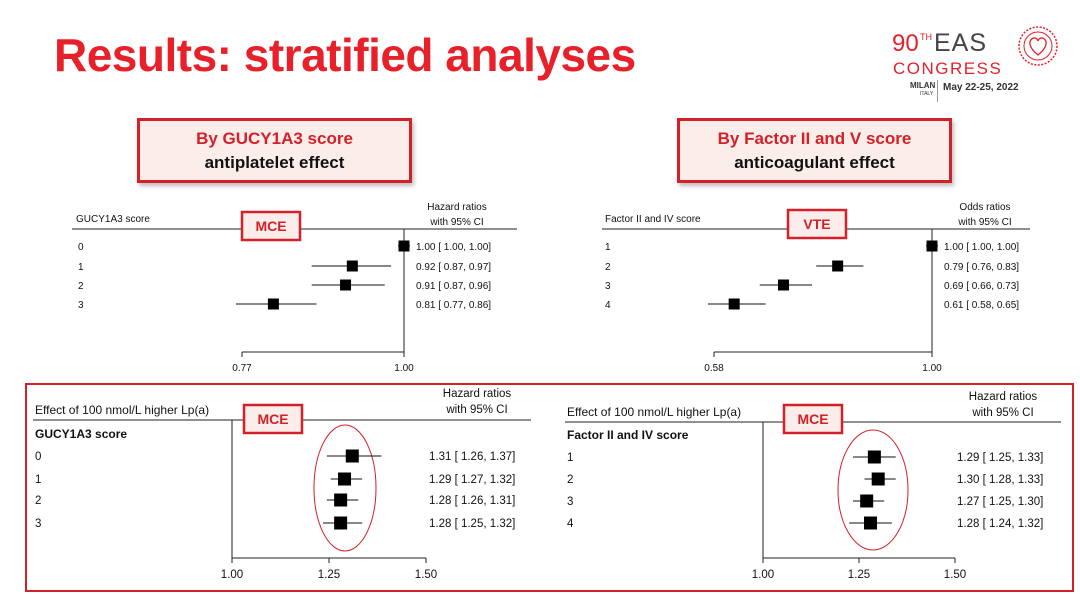  What do you see at coordinates (981, 305) in the screenshot?
I see `top-right-estimate-label-3: 0.61 [ 0.58, 0.65]` at bounding box center [981, 305].